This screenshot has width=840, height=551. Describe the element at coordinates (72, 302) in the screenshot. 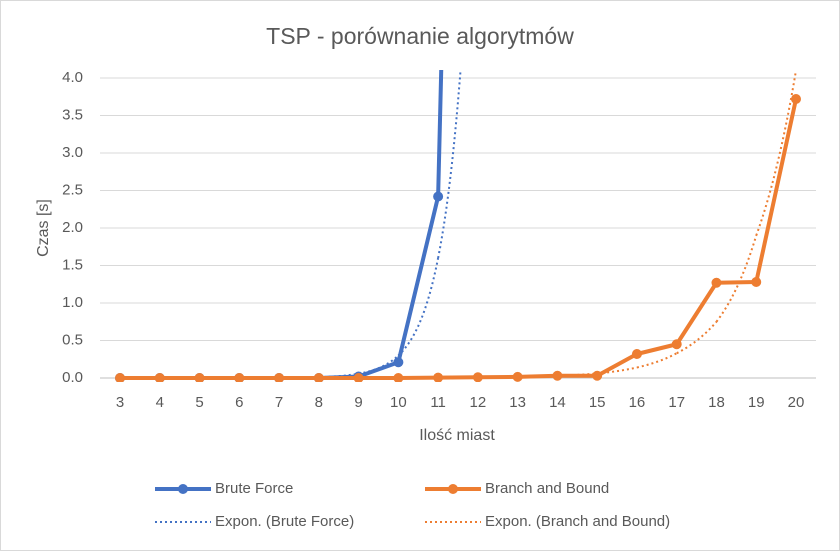

I see `y-tick-label: 1.0` at that location.